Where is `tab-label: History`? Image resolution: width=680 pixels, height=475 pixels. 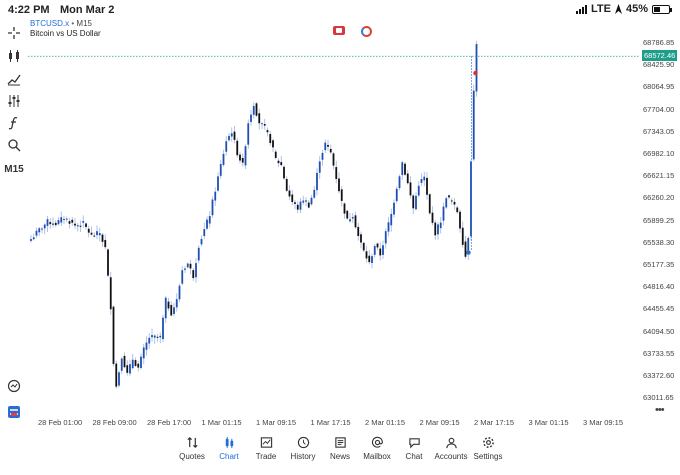 tab-label: History is located at coordinates (303, 456).